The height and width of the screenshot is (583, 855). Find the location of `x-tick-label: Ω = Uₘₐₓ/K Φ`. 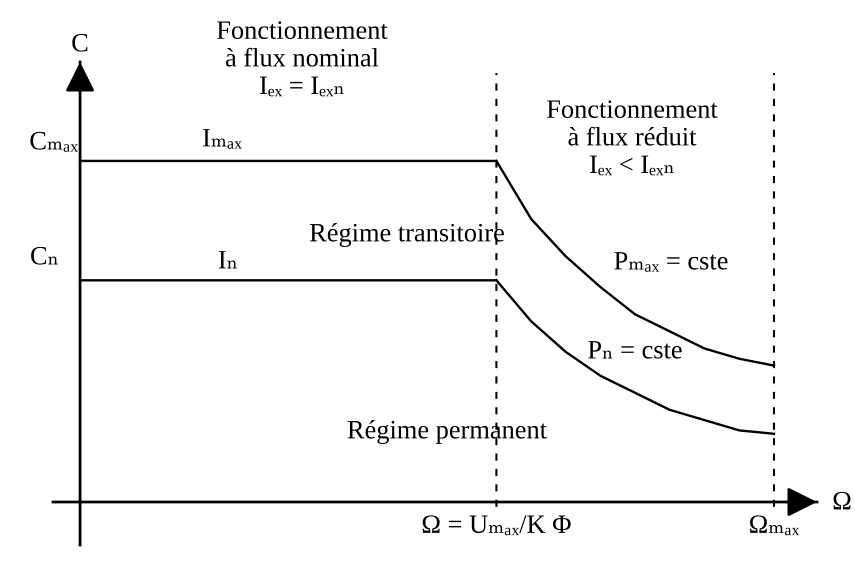

x-tick-label: Ω = Uₘₐₓ/K Φ is located at coordinates (496, 525).